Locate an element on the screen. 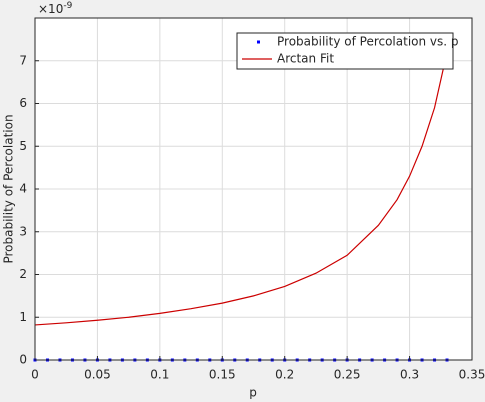 The height and width of the screenshot is (402, 485). y-tick-label: 3 is located at coordinates (23, 231).